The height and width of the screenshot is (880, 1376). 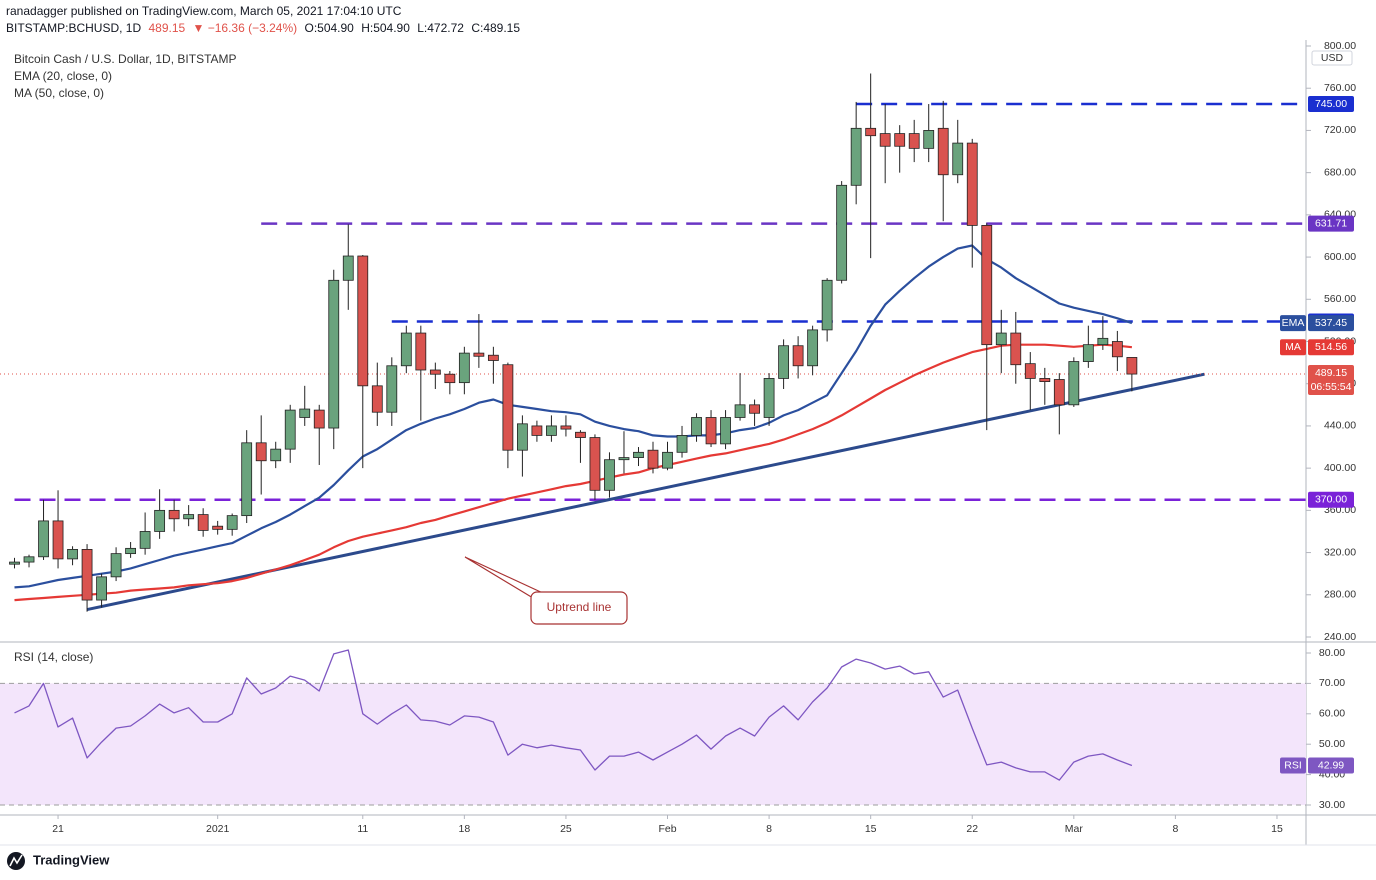 What do you see at coordinates (1332, 744) in the screenshot?
I see `rsi-y-tick-label: 50.00` at bounding box center [1332, 744].